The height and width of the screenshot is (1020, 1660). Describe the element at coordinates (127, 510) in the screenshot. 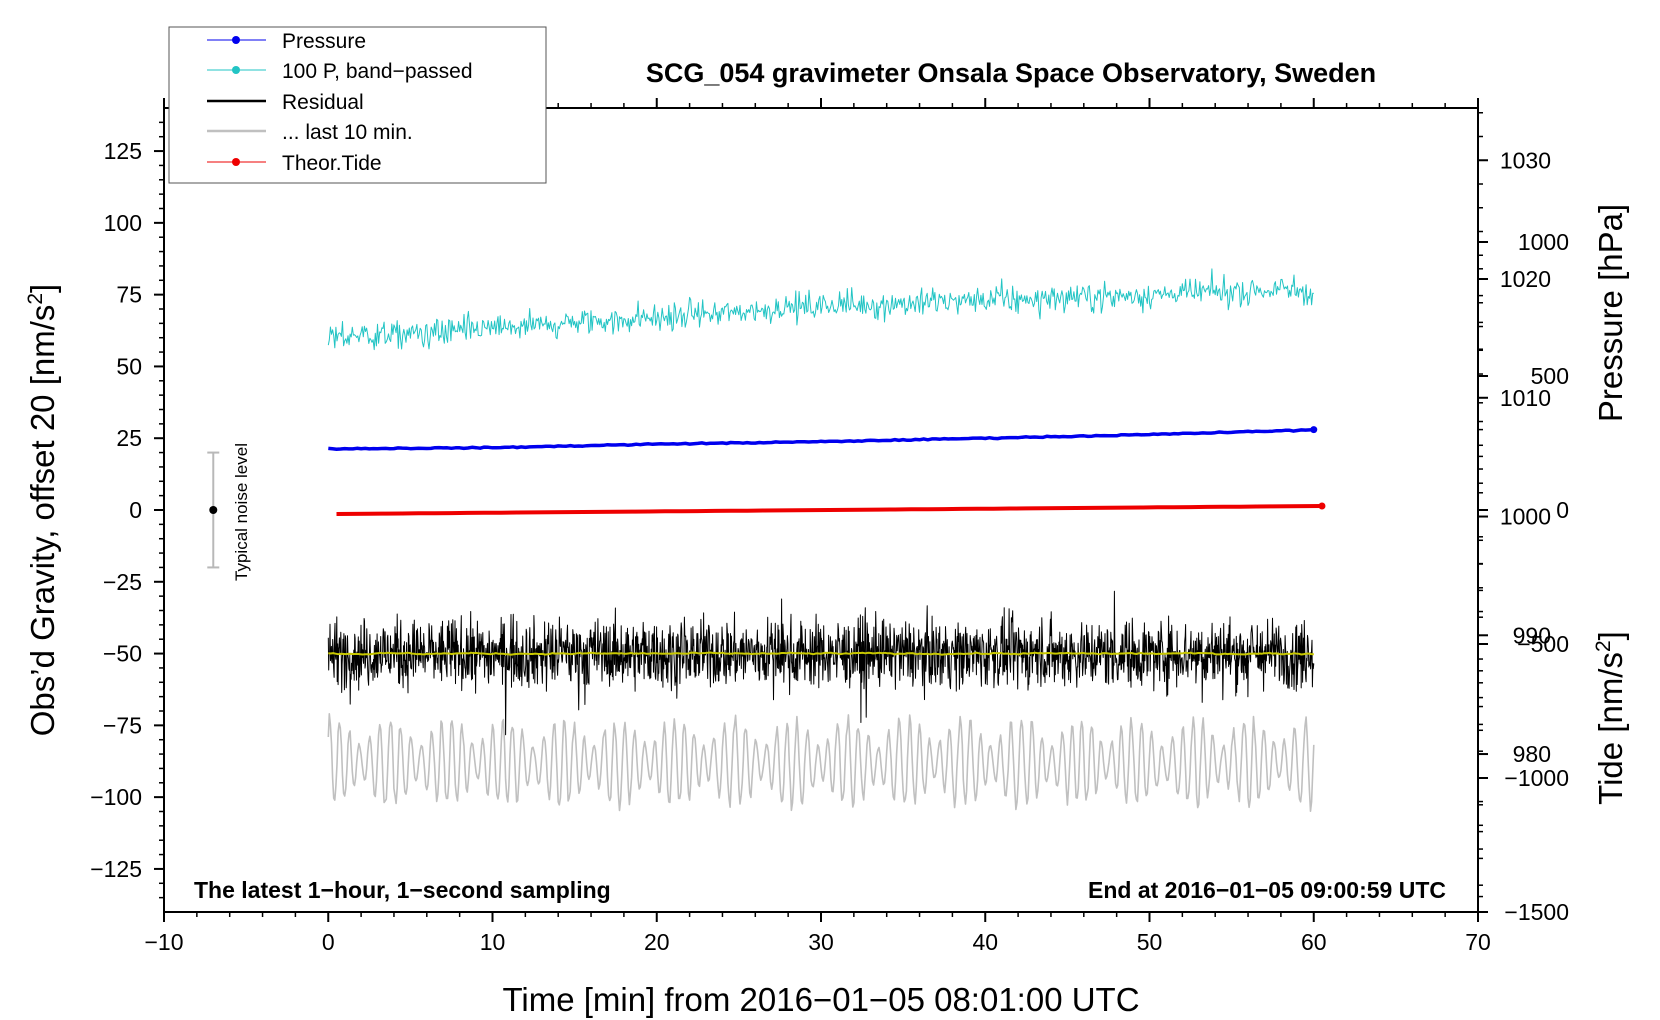

I see `y-axis-left: 125 100 75 50 25 0 −25 −50 −75 −100 −125` at that location.